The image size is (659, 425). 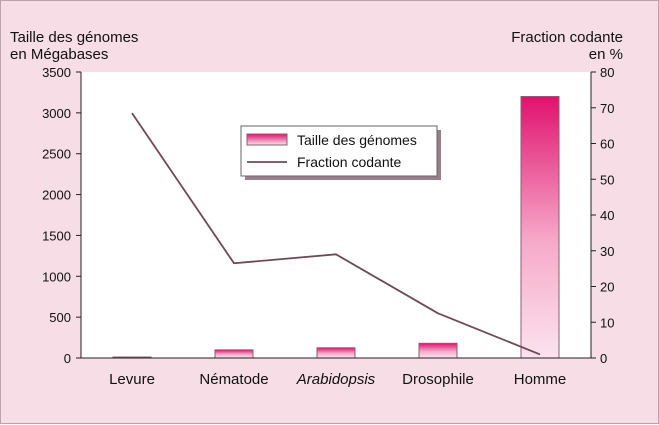 I want to click on x-tick-label: Levure, so click(x=132, y=379).